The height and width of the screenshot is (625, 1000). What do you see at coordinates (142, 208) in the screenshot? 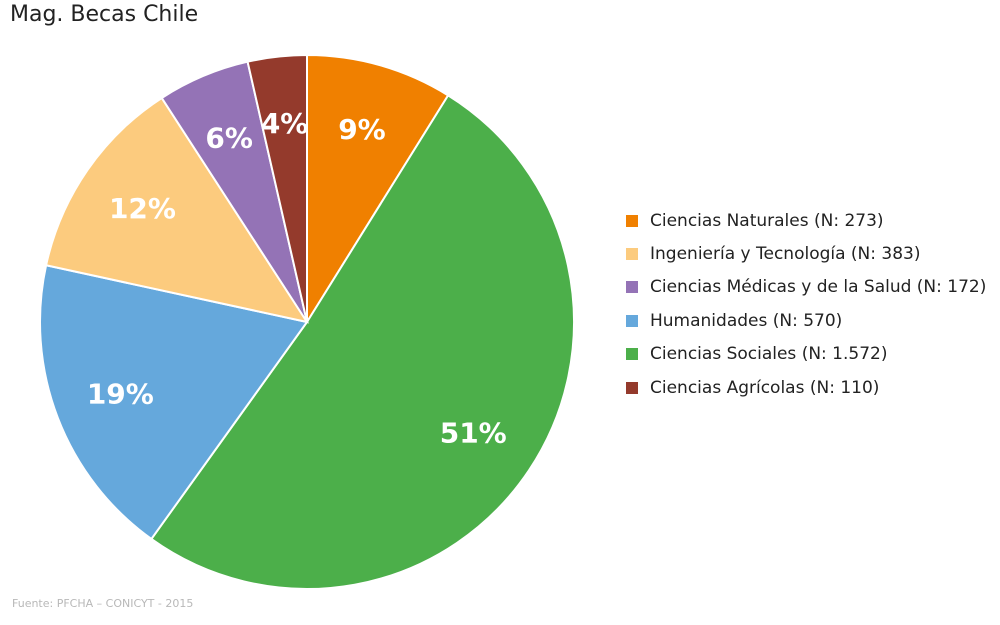
I see `pie-slice-label-ingenieria-y-tecnologia: 12%` at bounding box center [142, 208].